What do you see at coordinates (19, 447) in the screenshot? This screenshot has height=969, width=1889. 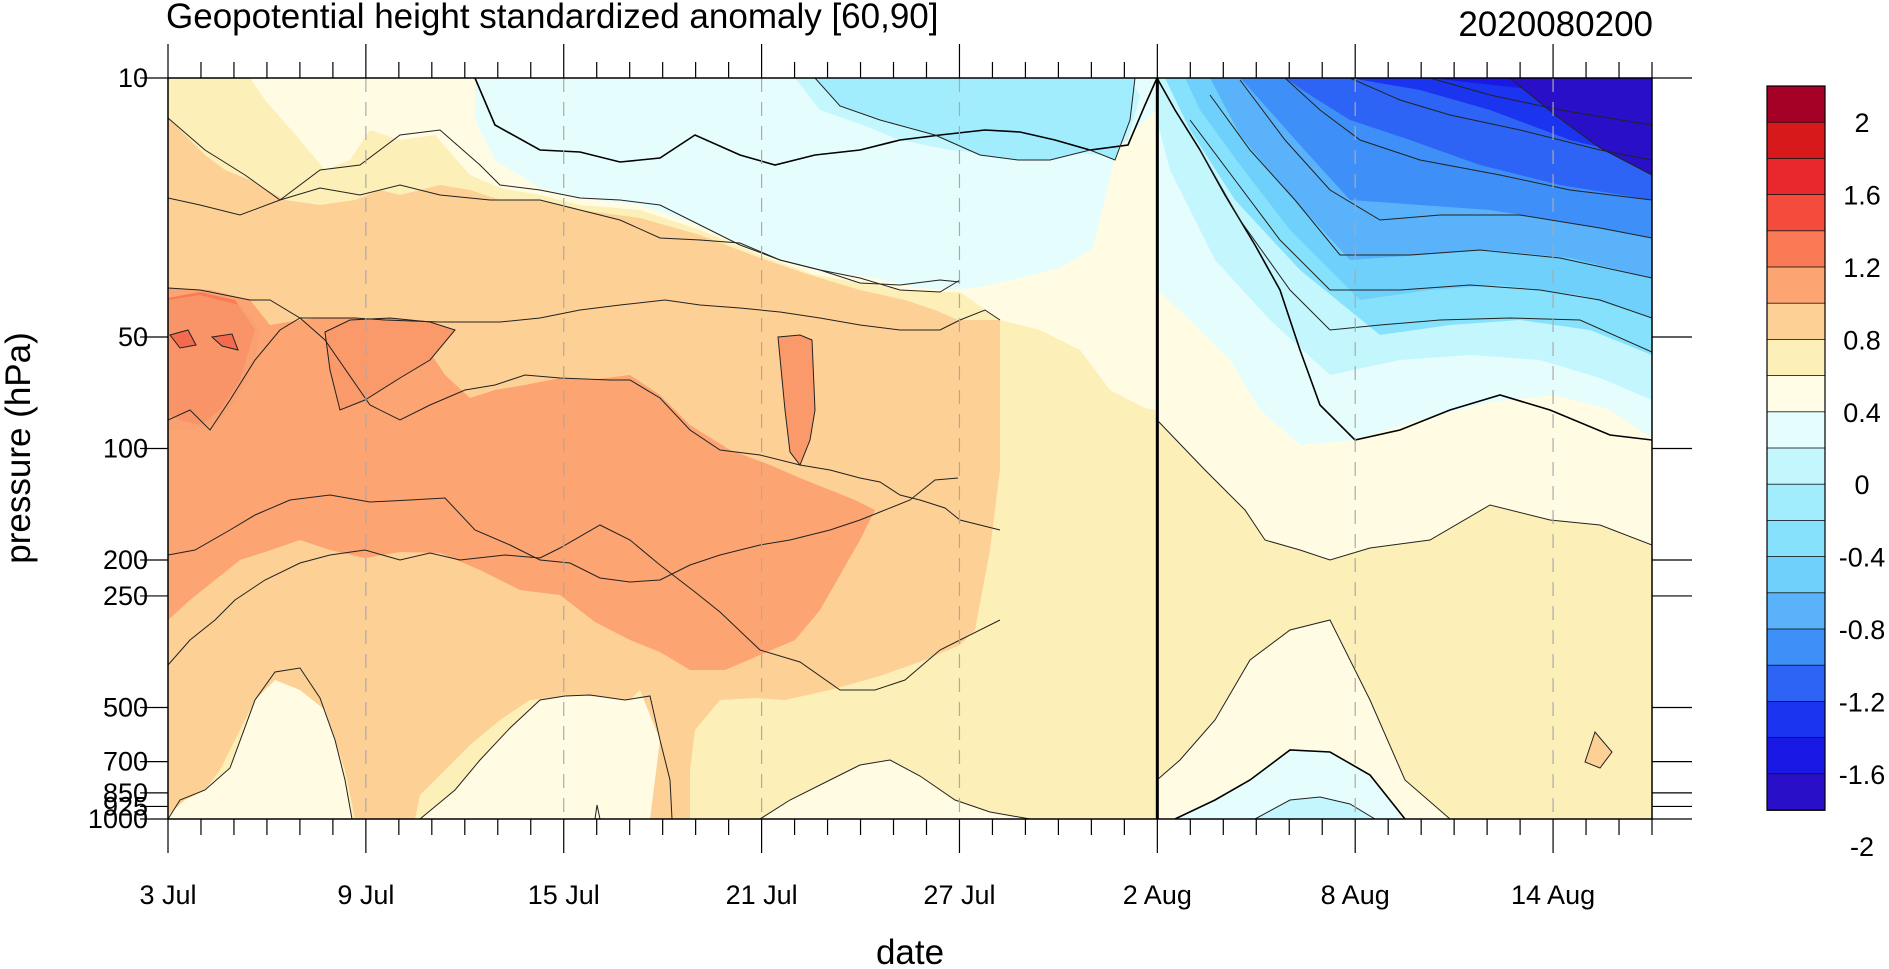 I see `y-axis-title: pressure (hPa)` at bounding box center [19, 447].